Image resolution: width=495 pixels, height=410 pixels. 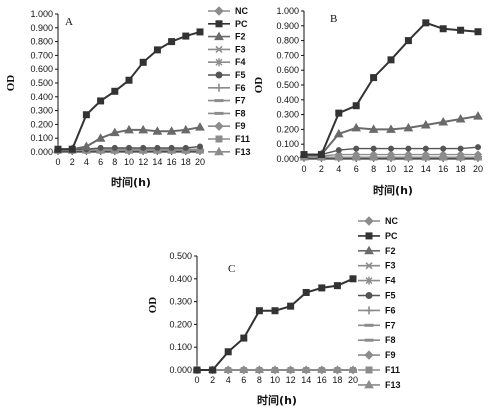 I want to click on legend-label: F2, so click(x=240, y=37).